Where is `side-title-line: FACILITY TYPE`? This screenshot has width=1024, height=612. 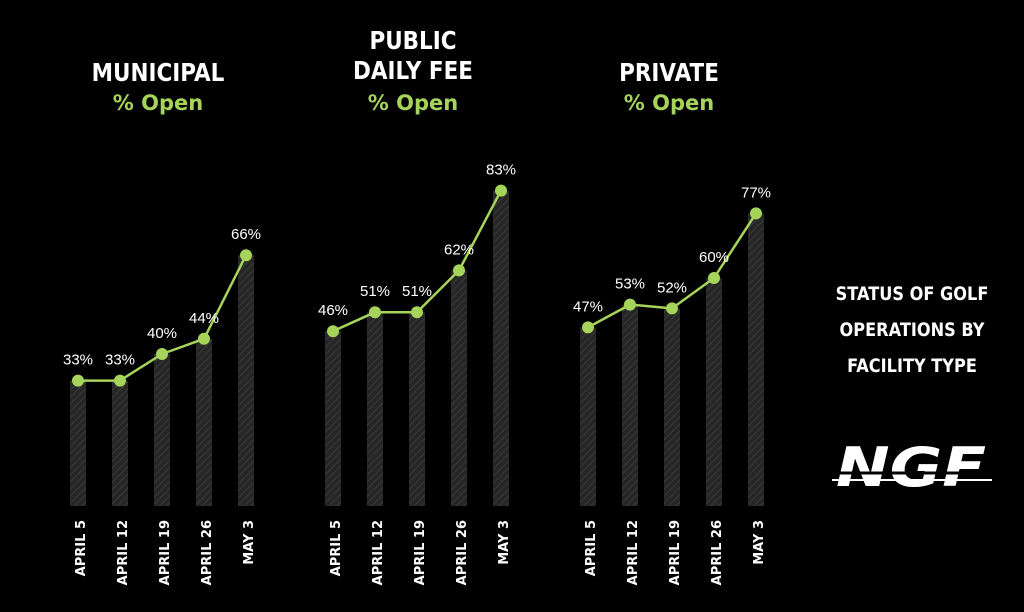 side-title-line: FACILITY TYPE is located at coordinates (912, 366).